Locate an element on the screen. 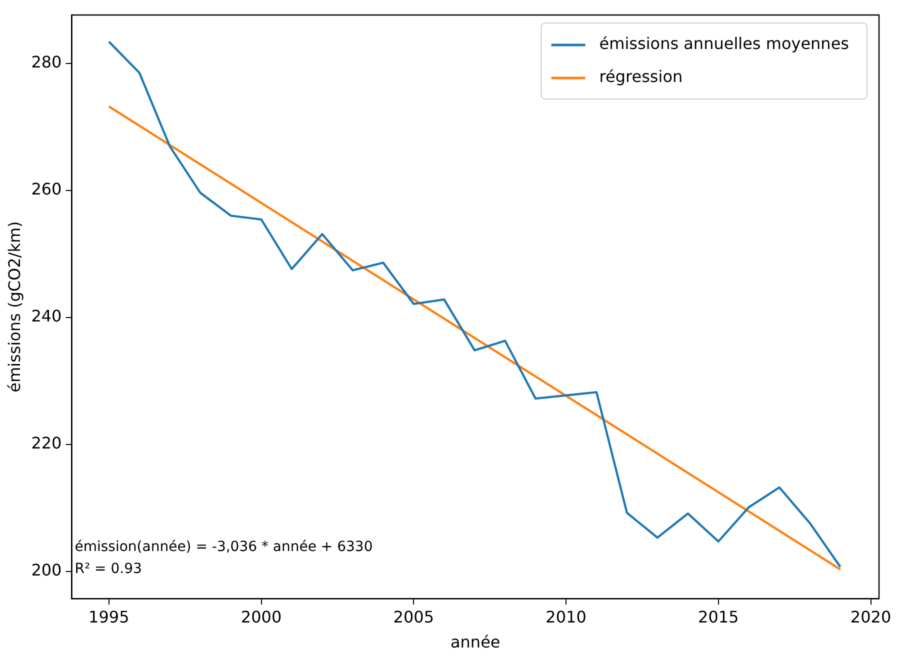 Image resolution: width=901 pixels, height=659 pixels. y-tick-label: 260 is located at coordinates (46, 188).